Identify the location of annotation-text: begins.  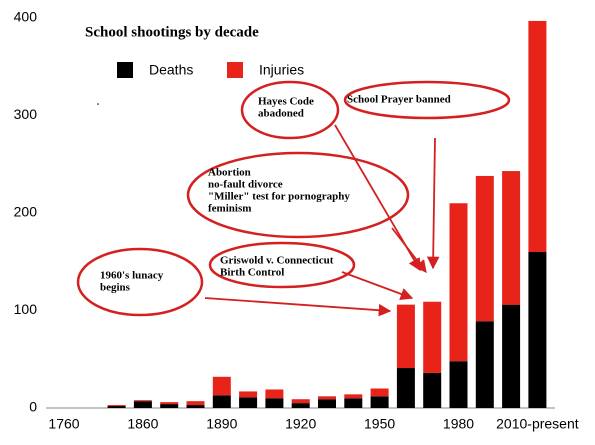
(115, 288).